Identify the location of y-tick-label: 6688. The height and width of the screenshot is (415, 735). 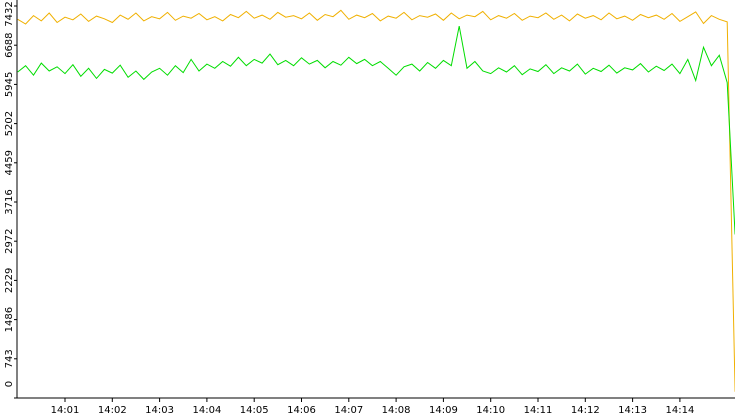
(9, 44).